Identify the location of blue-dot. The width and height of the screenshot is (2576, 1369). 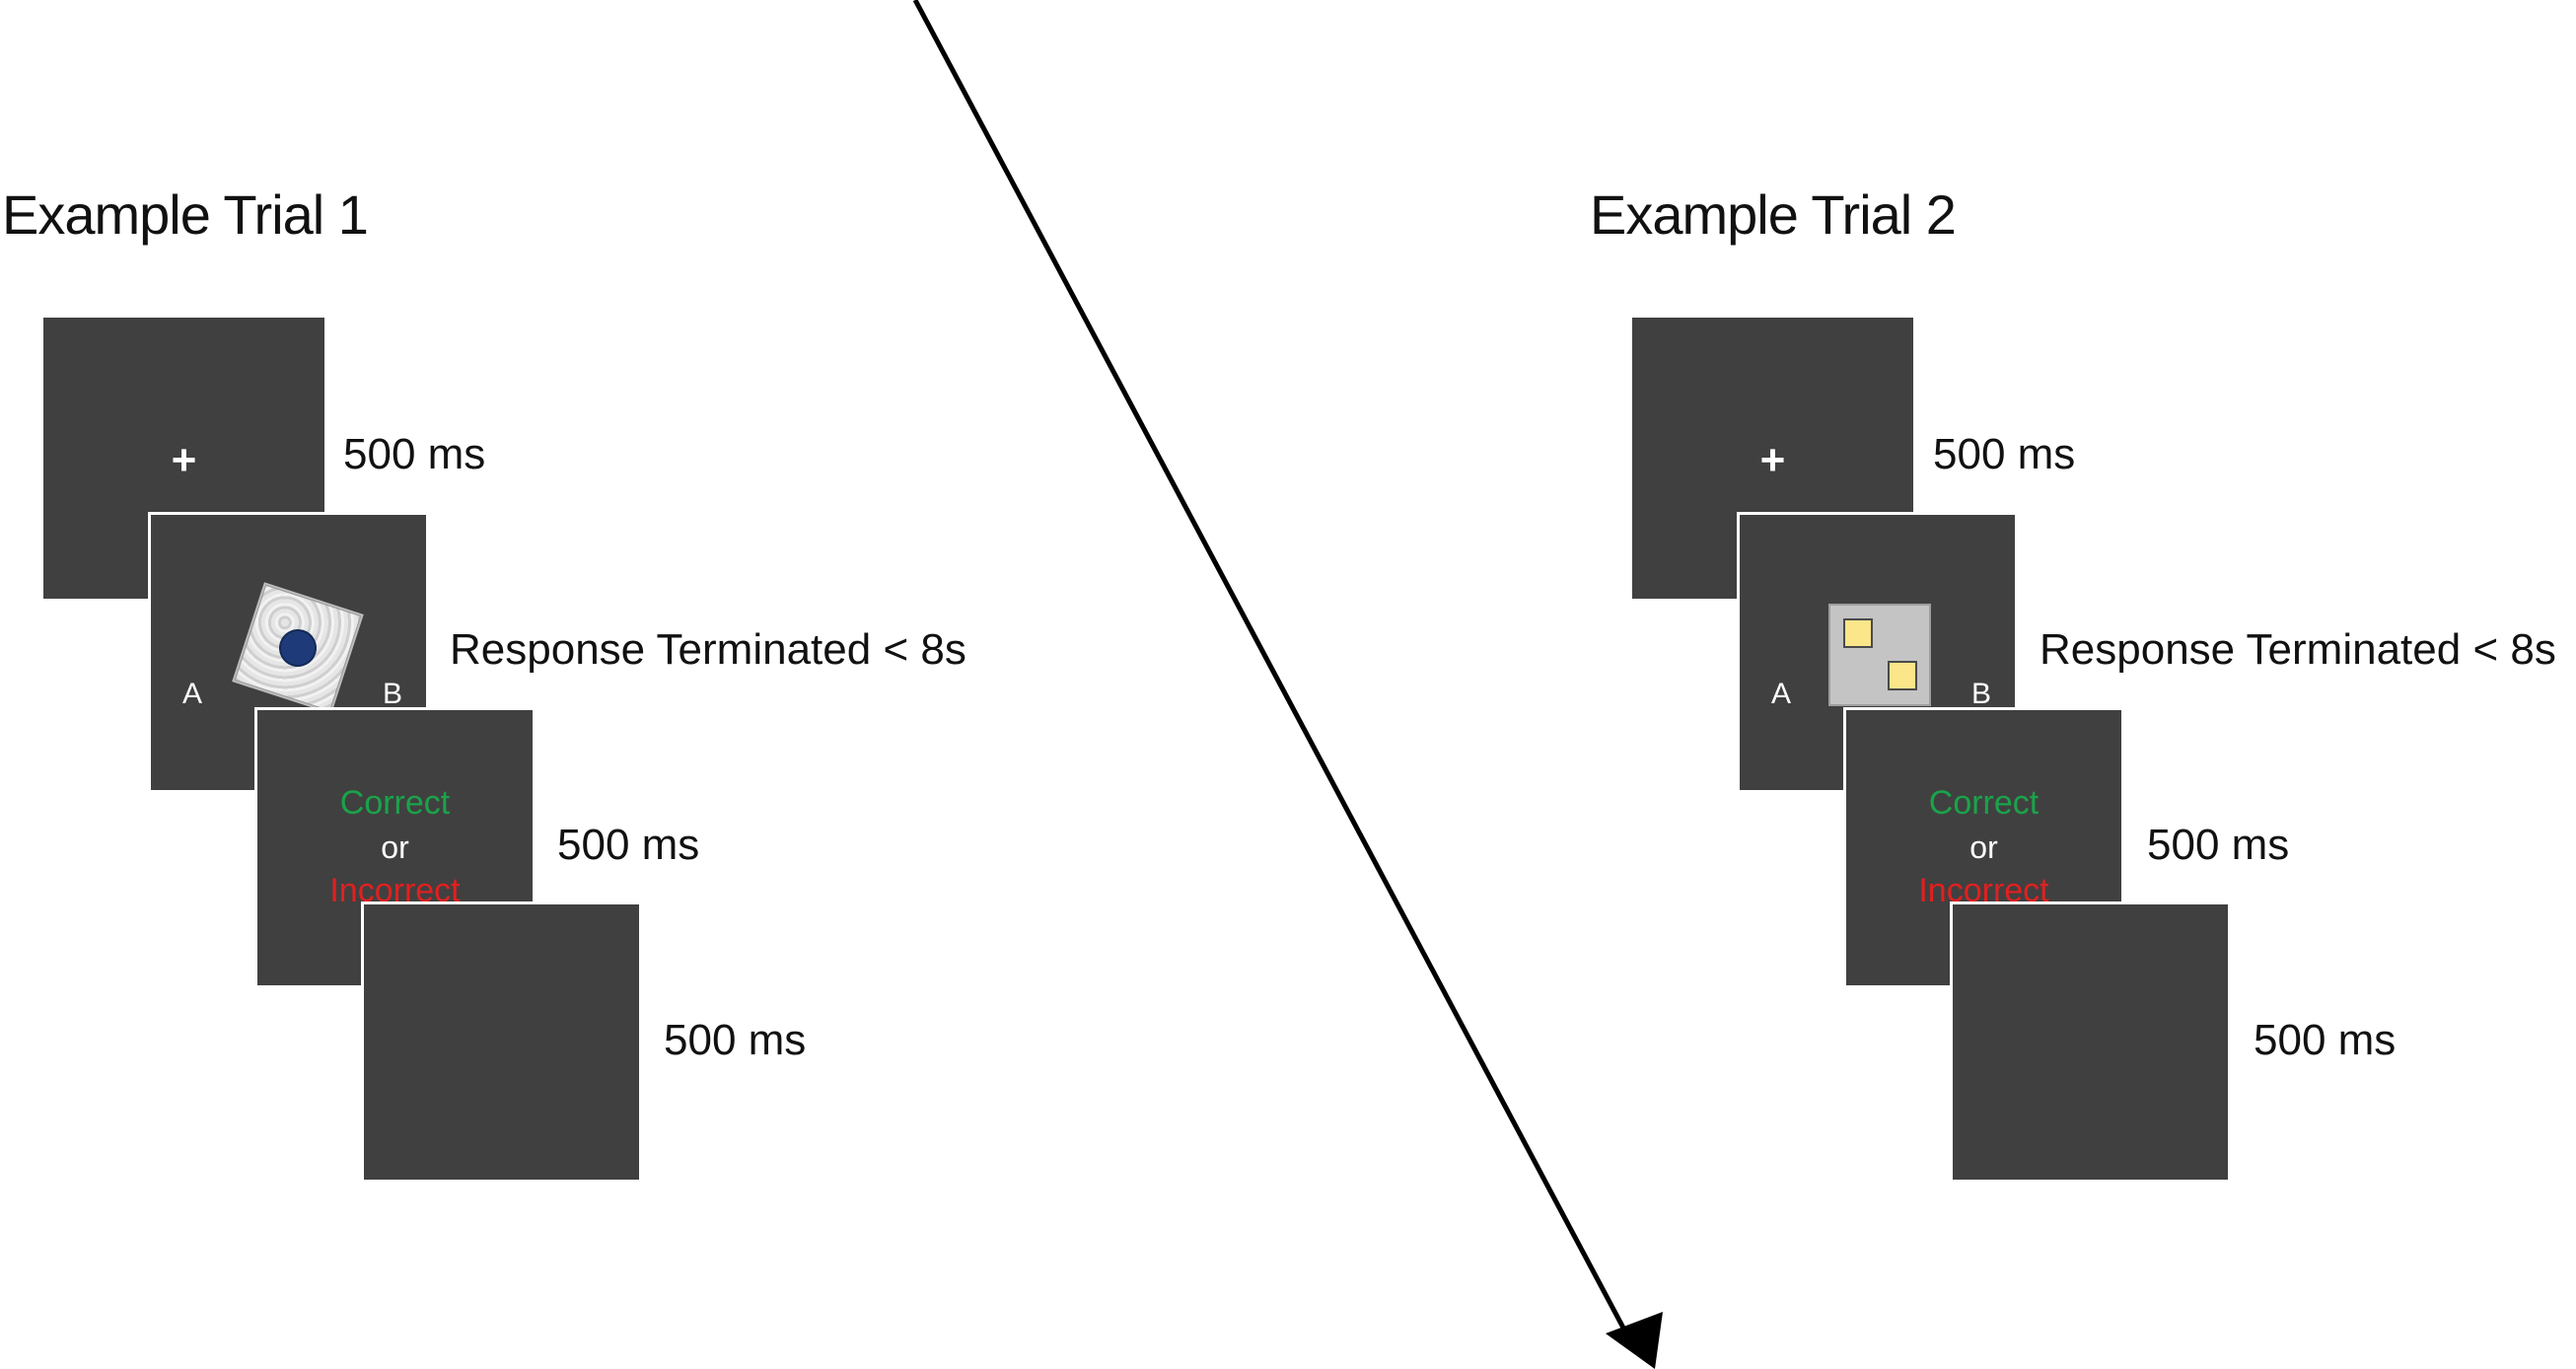
(298, 648).